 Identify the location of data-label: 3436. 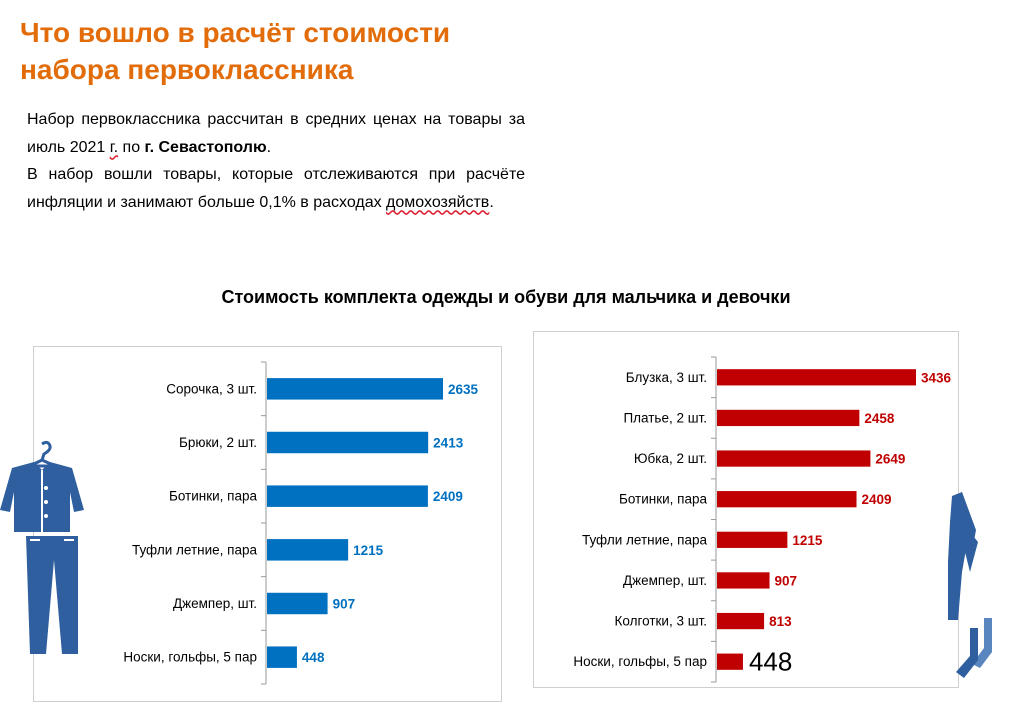
(936, 377).